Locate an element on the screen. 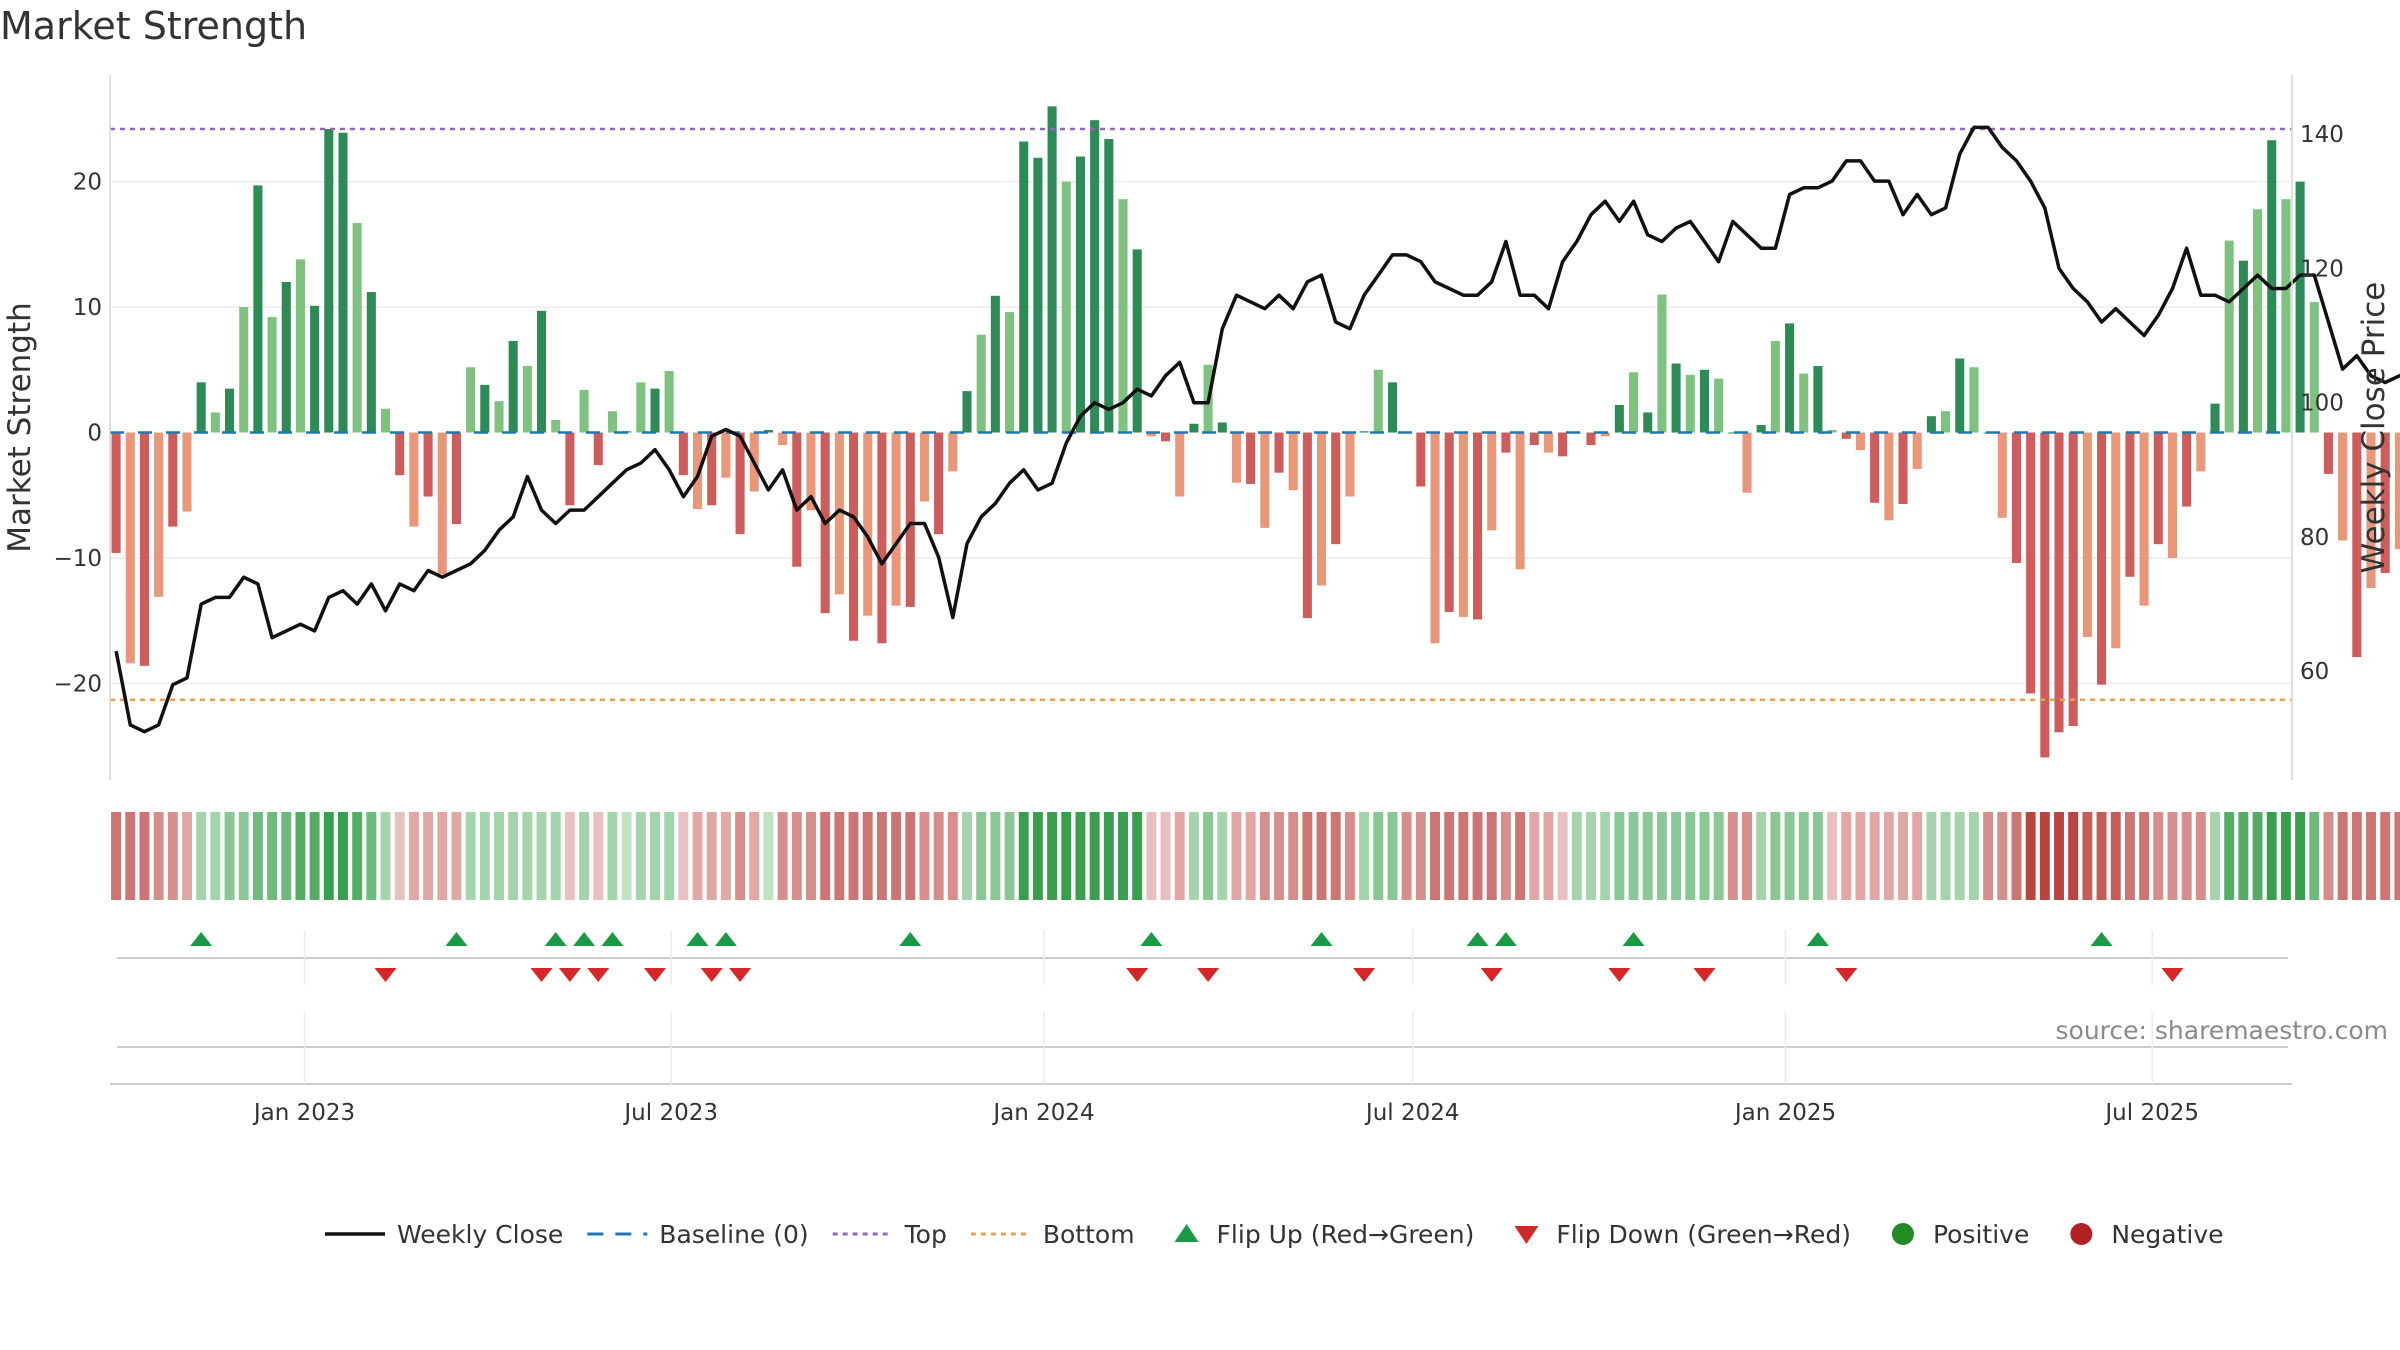  legend-item: Positive is located at coordinates (1960, 1234).